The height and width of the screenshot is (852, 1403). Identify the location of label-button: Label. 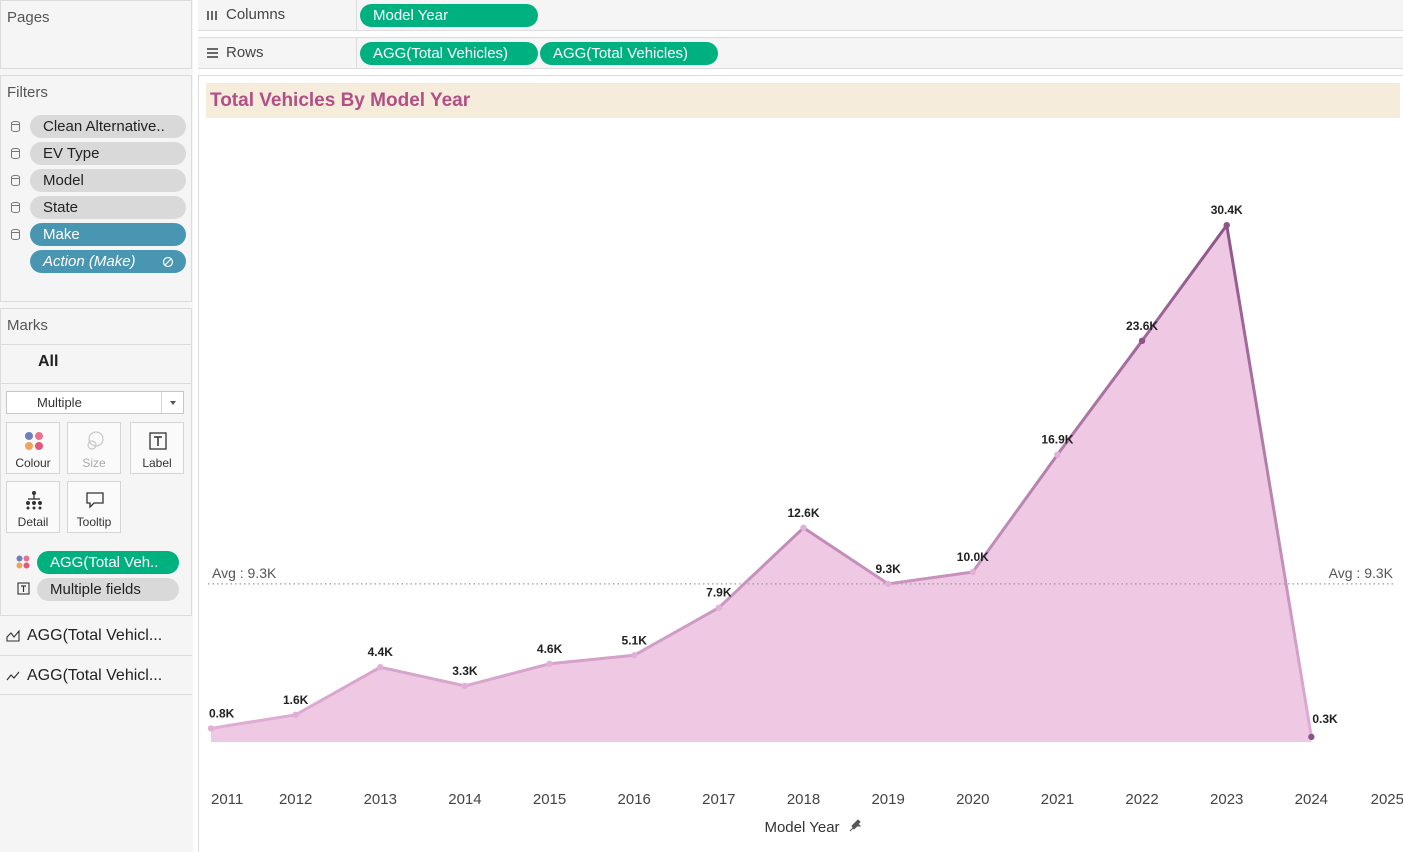
(157, 448).